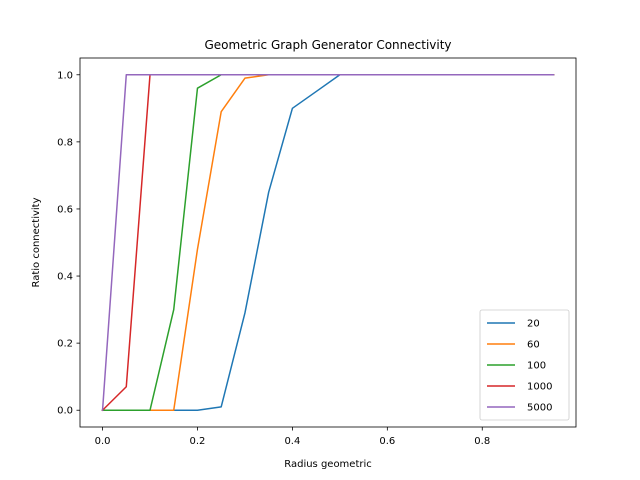 The height and width of the screenshot is (480, 640). I want to click on legend-label-5000: 5000, so click(539, 408).